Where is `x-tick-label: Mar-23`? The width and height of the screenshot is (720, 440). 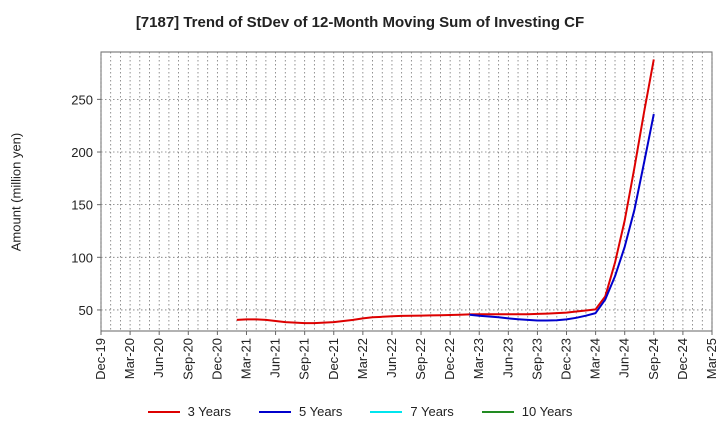
x-tick-label: Mar-23 is located at coordinates (478, 358).